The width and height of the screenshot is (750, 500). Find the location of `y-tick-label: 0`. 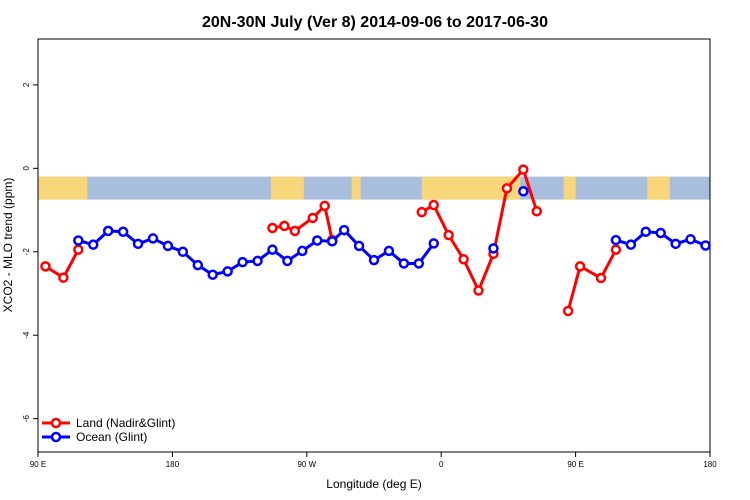

y-tick-label: 0 is located at coordinates (26, 168).